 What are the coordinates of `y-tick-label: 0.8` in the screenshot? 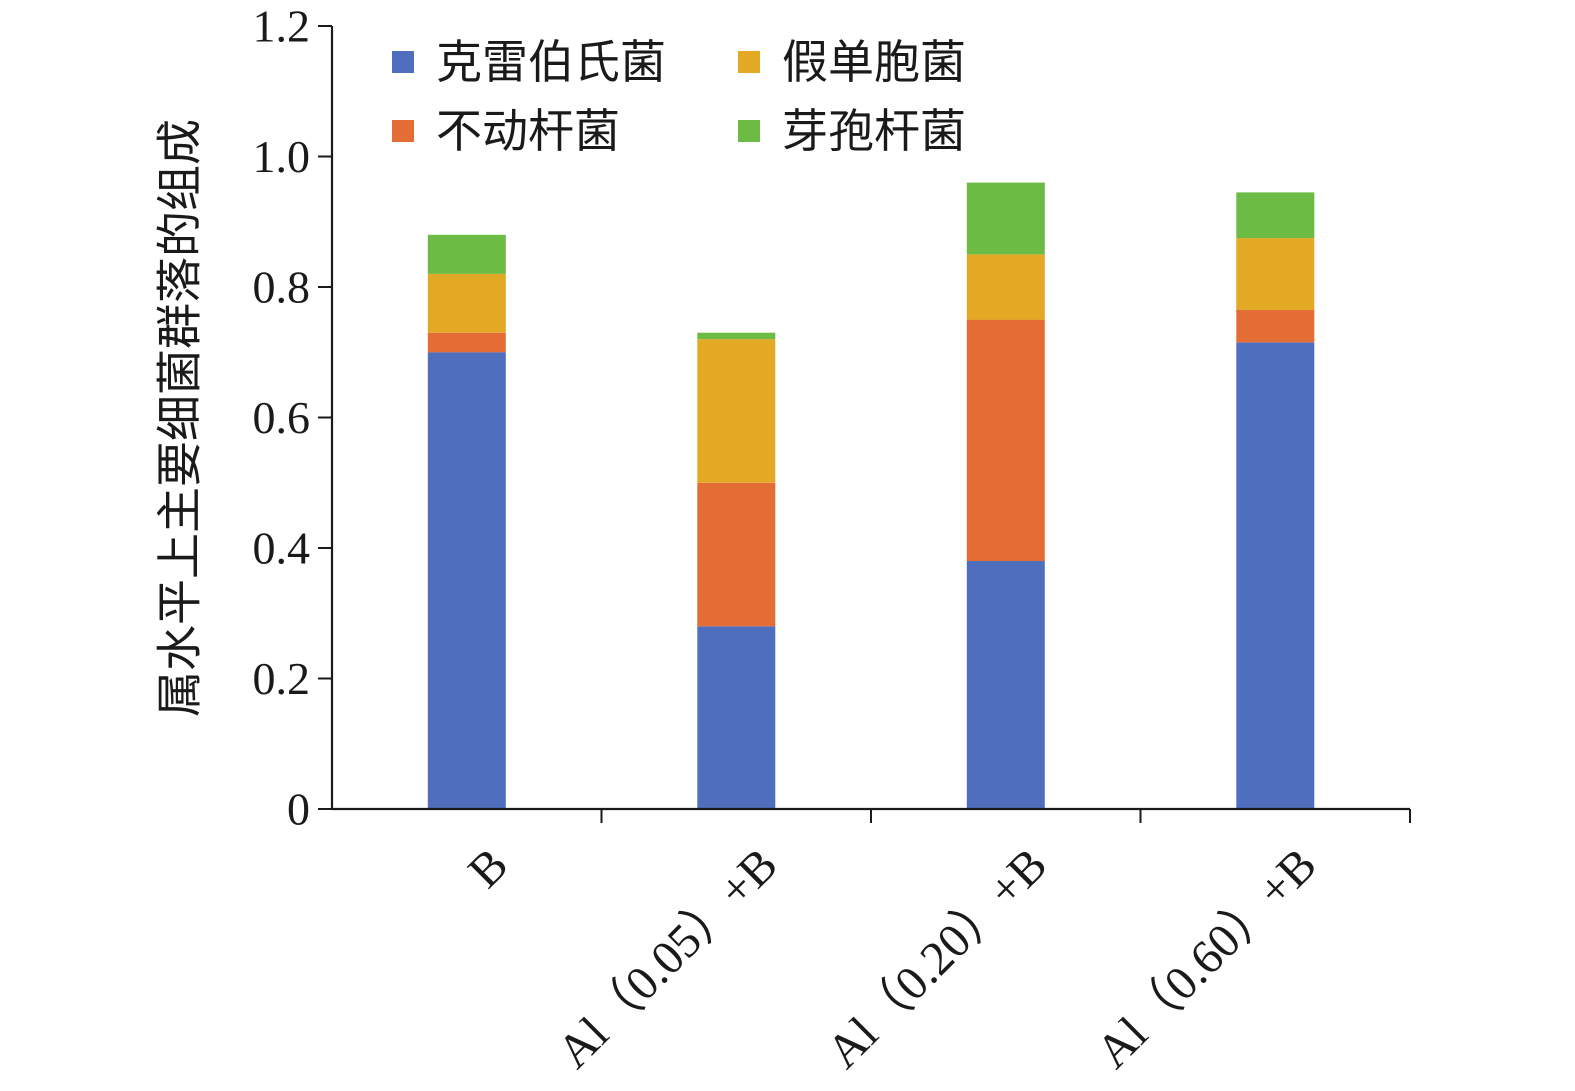 It's located at (282, 287).